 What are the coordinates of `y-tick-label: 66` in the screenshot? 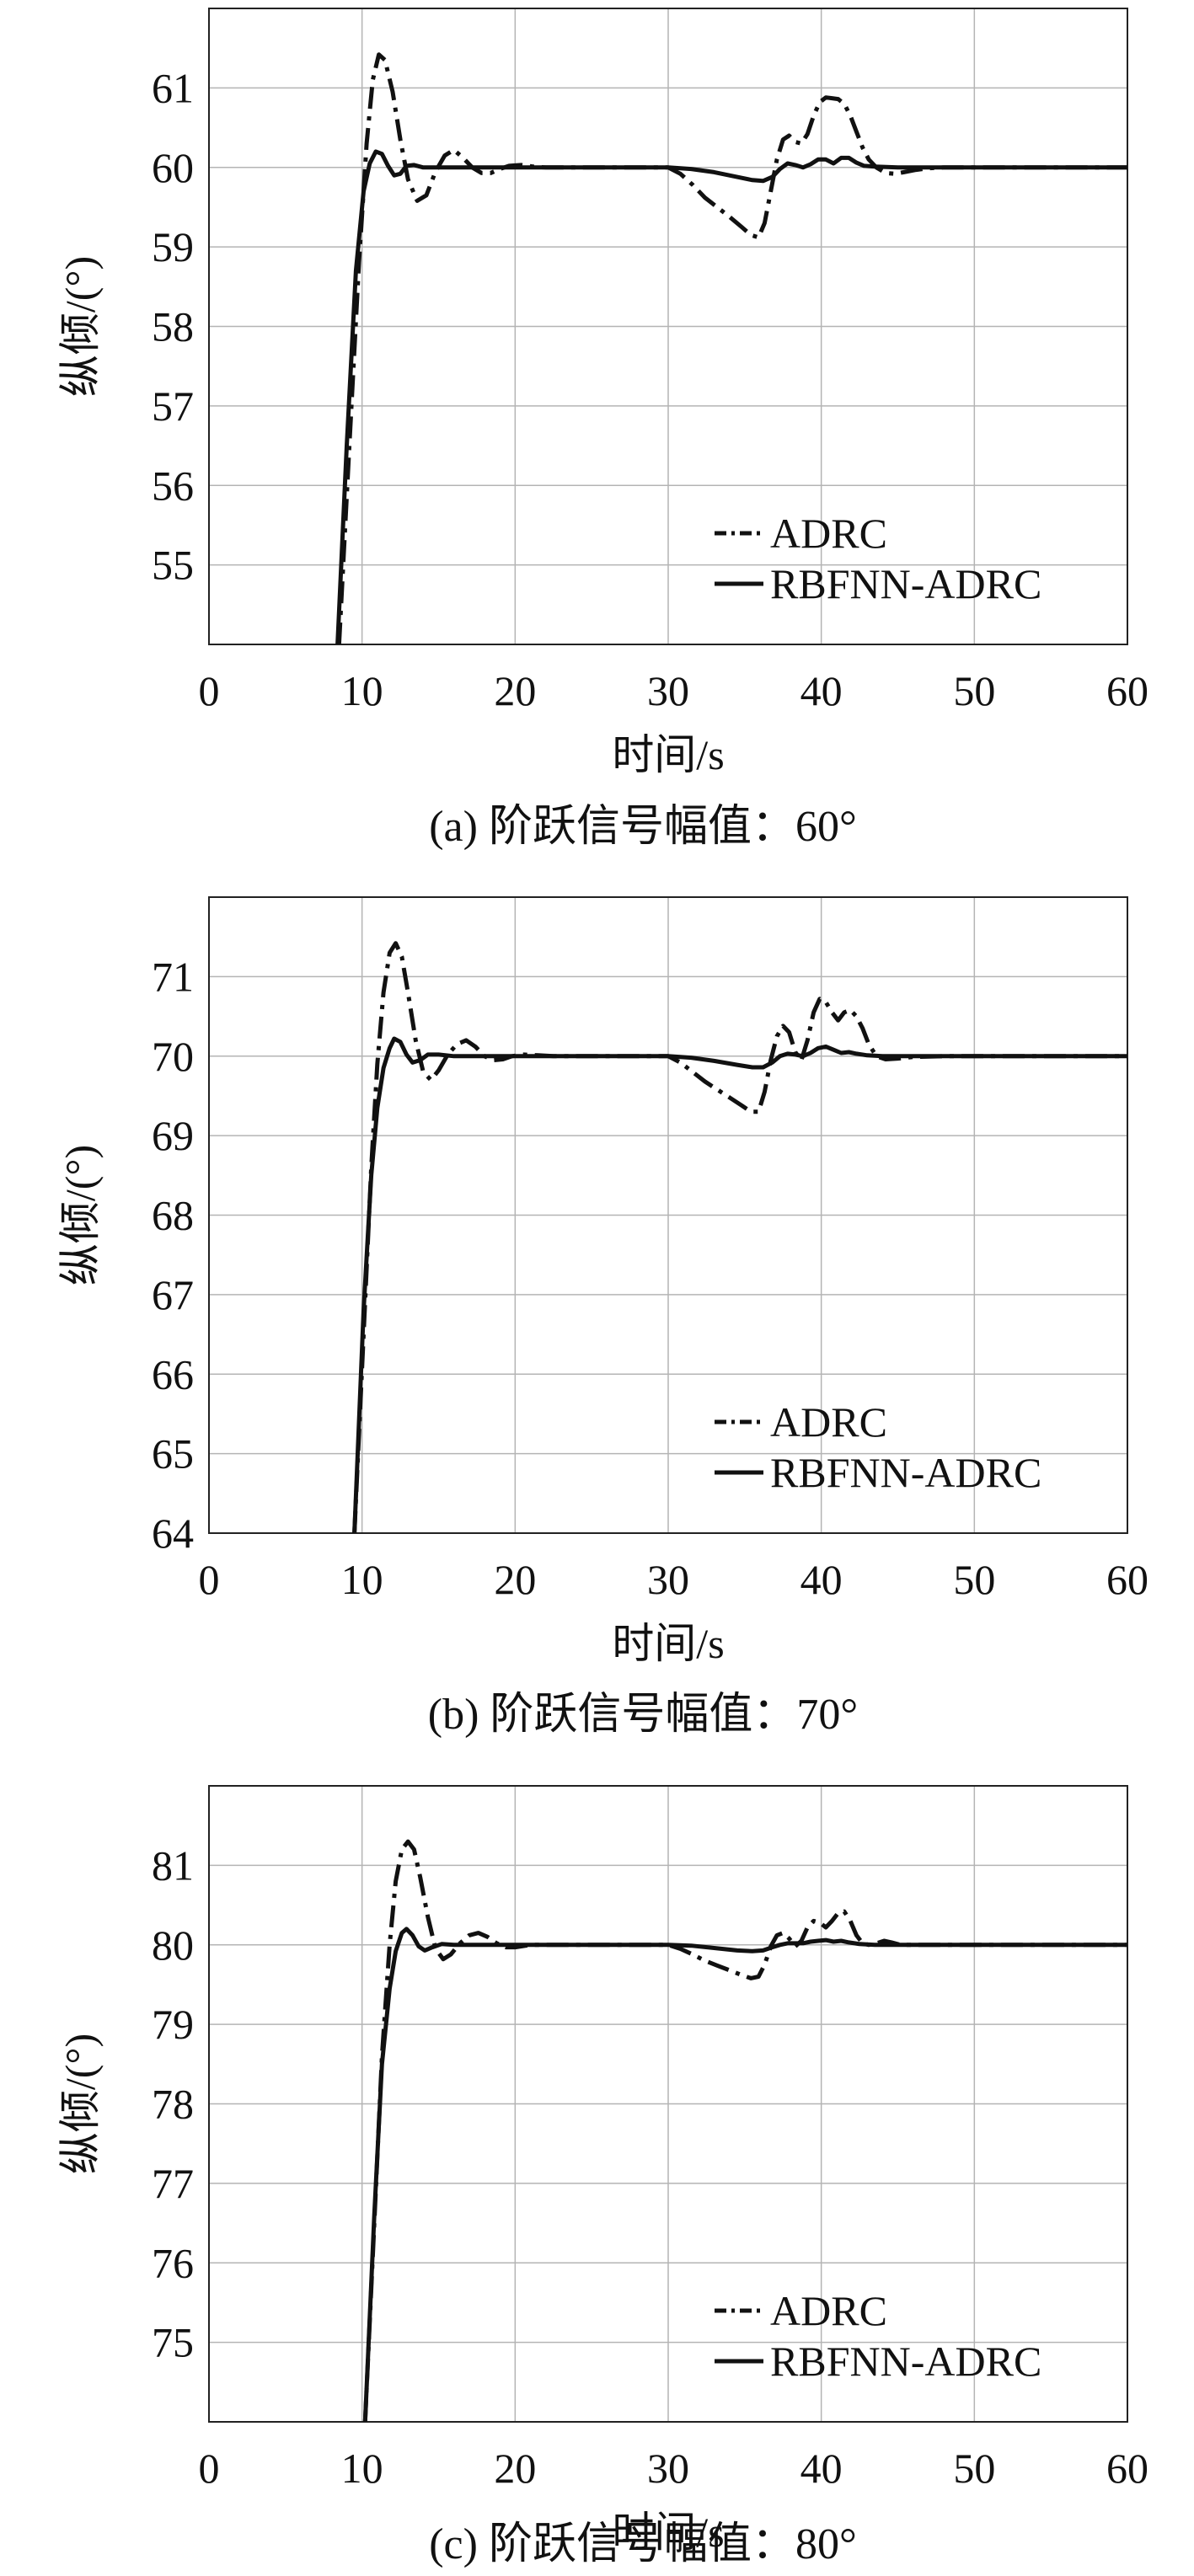 It's located at (173, 1374).